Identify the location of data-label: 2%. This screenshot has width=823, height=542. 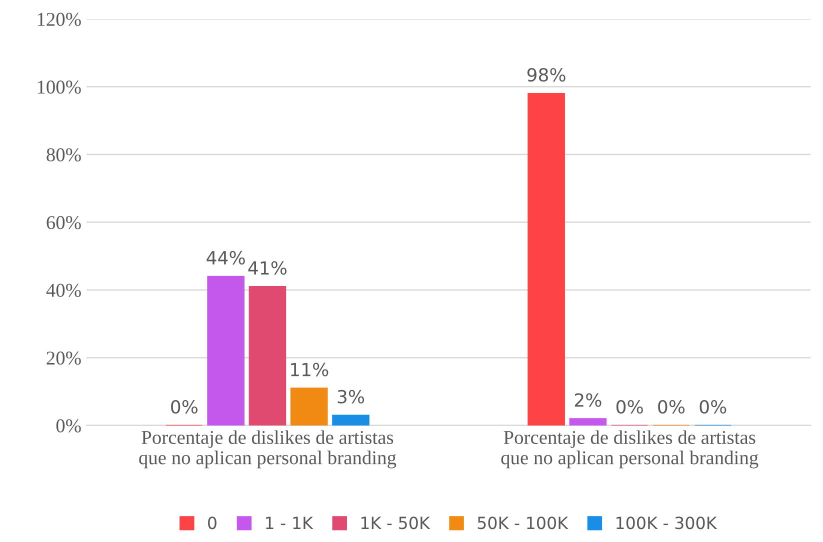
(588, 400).